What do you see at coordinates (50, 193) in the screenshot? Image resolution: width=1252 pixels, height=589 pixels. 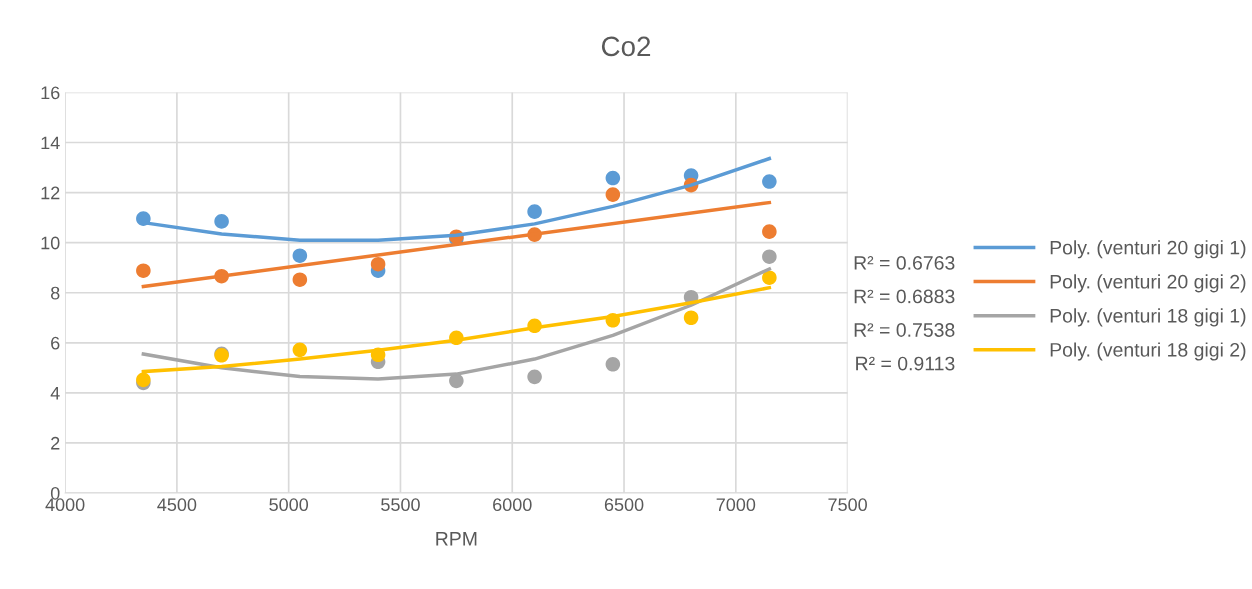 I see `y-tick-label: 12` at bounding box center [50, 193].